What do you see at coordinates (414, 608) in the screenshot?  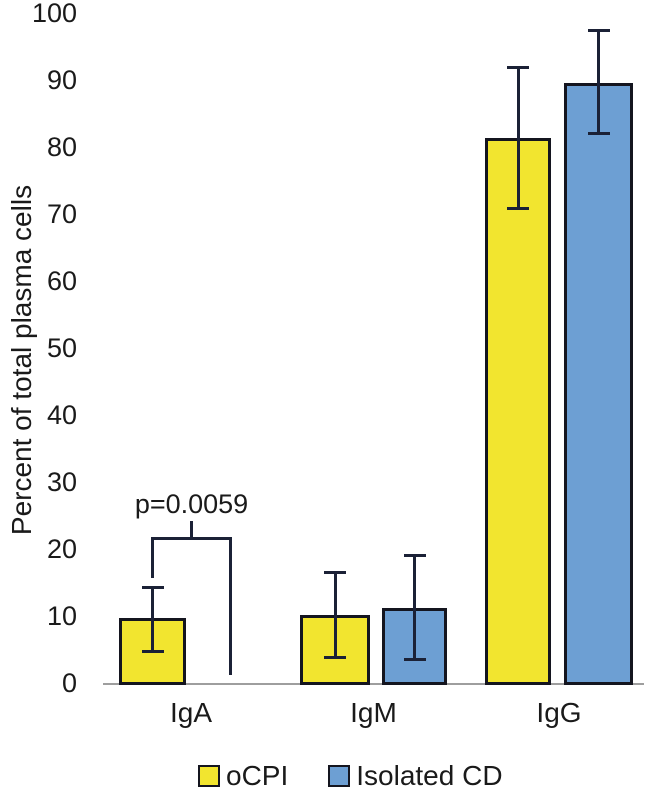 I see `error-bar-line-isolated-cd-igm` at bounding box center [414, 608].